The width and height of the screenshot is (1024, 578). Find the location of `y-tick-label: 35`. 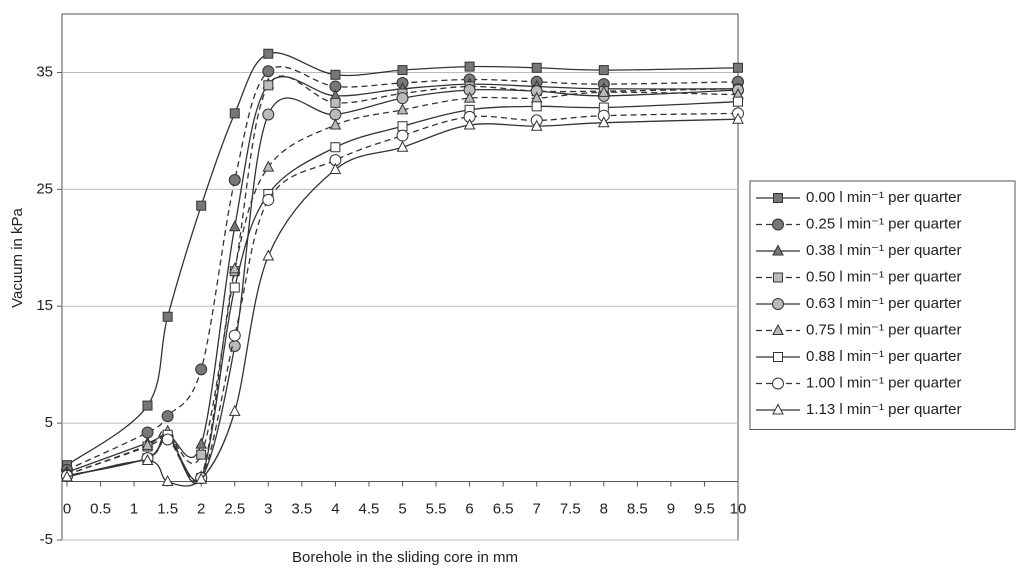

y-tick-label: 35 is located at coordinates (44, 71).